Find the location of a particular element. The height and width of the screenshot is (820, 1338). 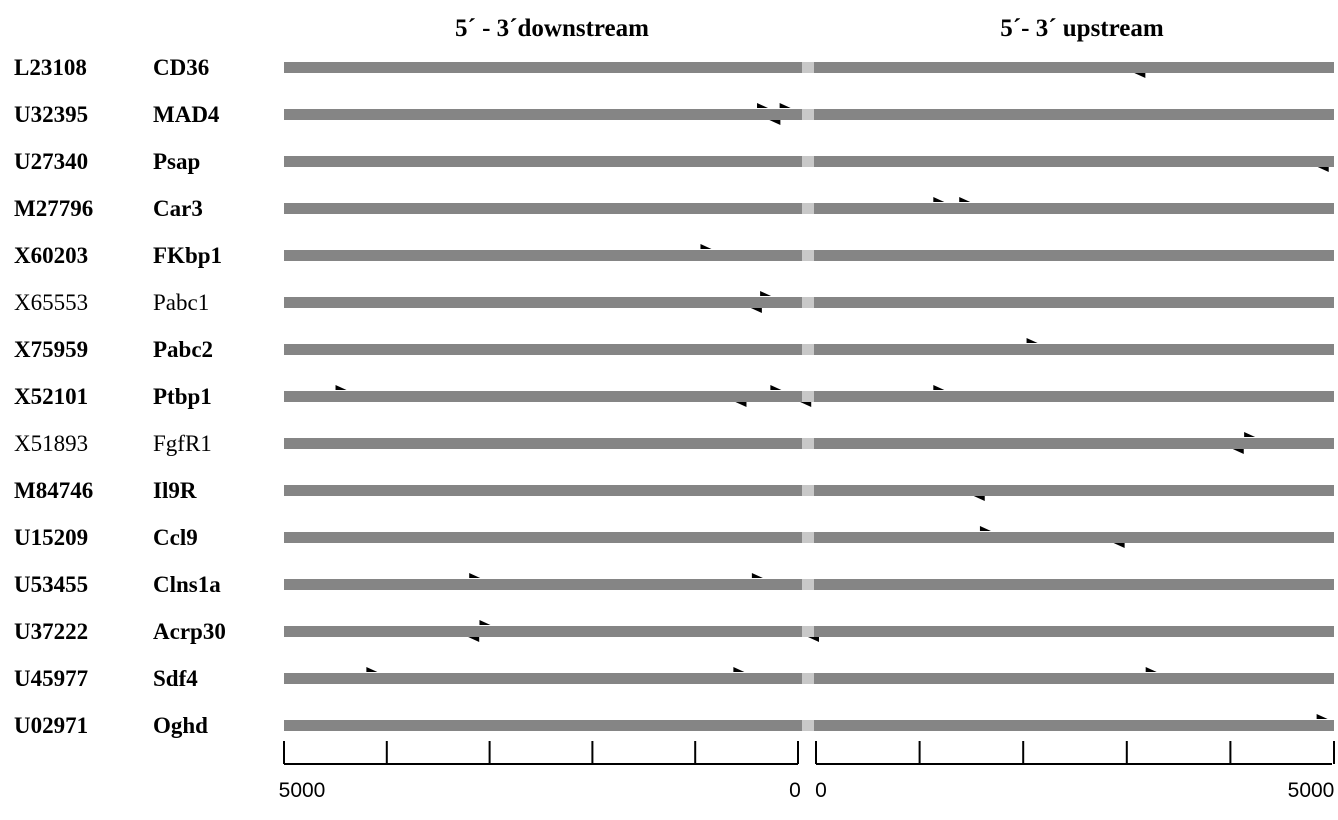

gene-row: U37222 Acrp30 is located at coordinates (674, 631).